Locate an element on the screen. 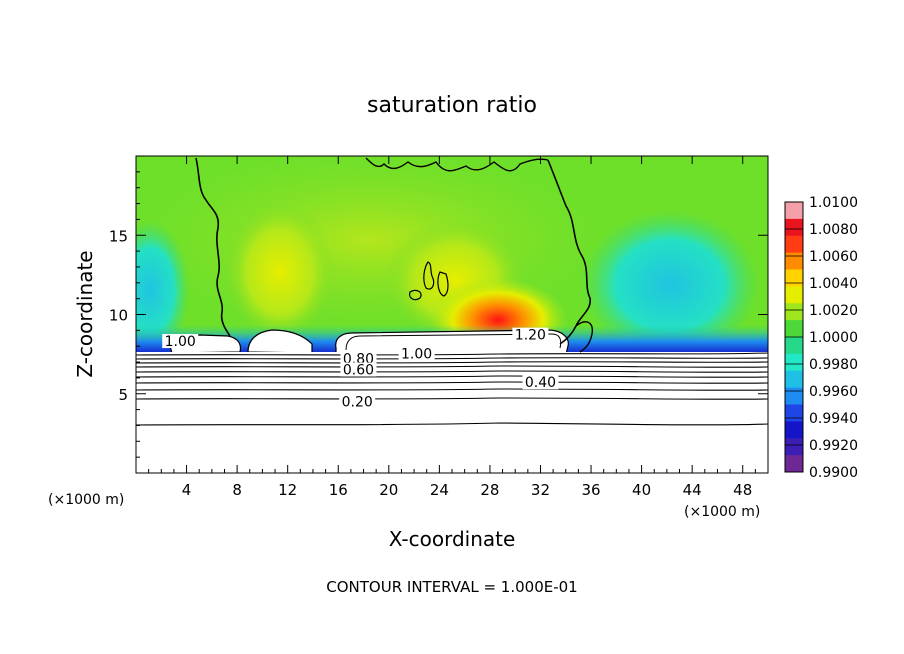 The image size is (904, 654). x-tick-label: 44 is located at coordinates (692, 490).